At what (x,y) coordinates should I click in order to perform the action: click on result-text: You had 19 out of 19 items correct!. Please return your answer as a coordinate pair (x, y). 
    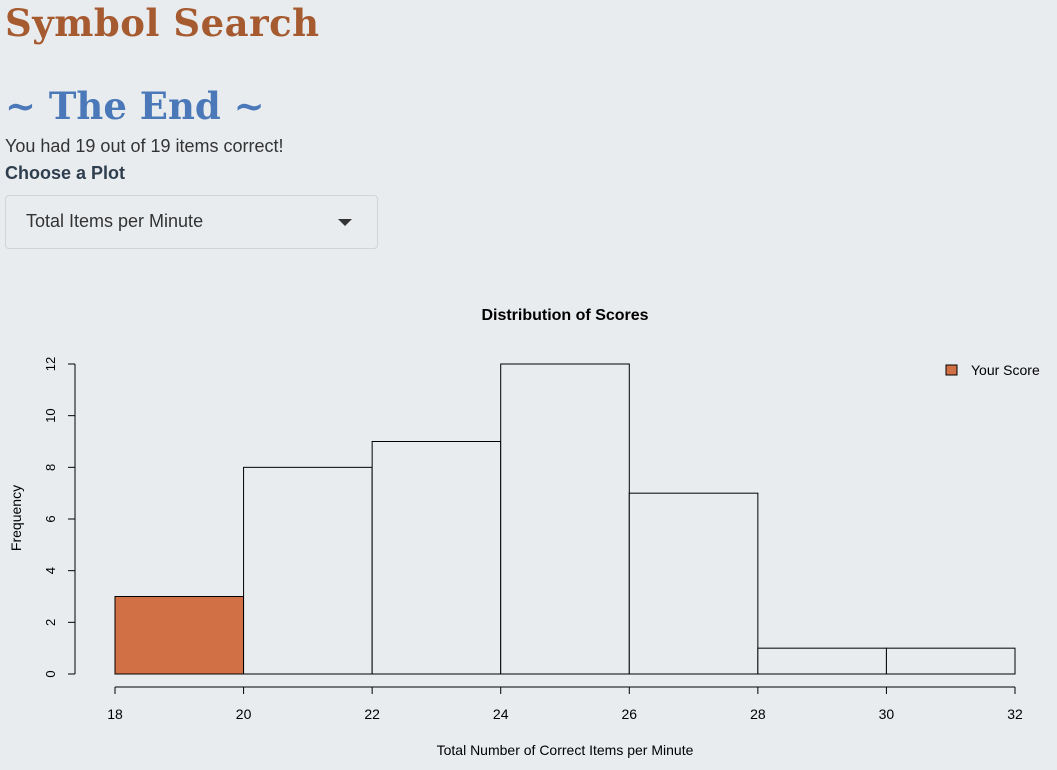
    Looking at the image, I should click on (144, 146).